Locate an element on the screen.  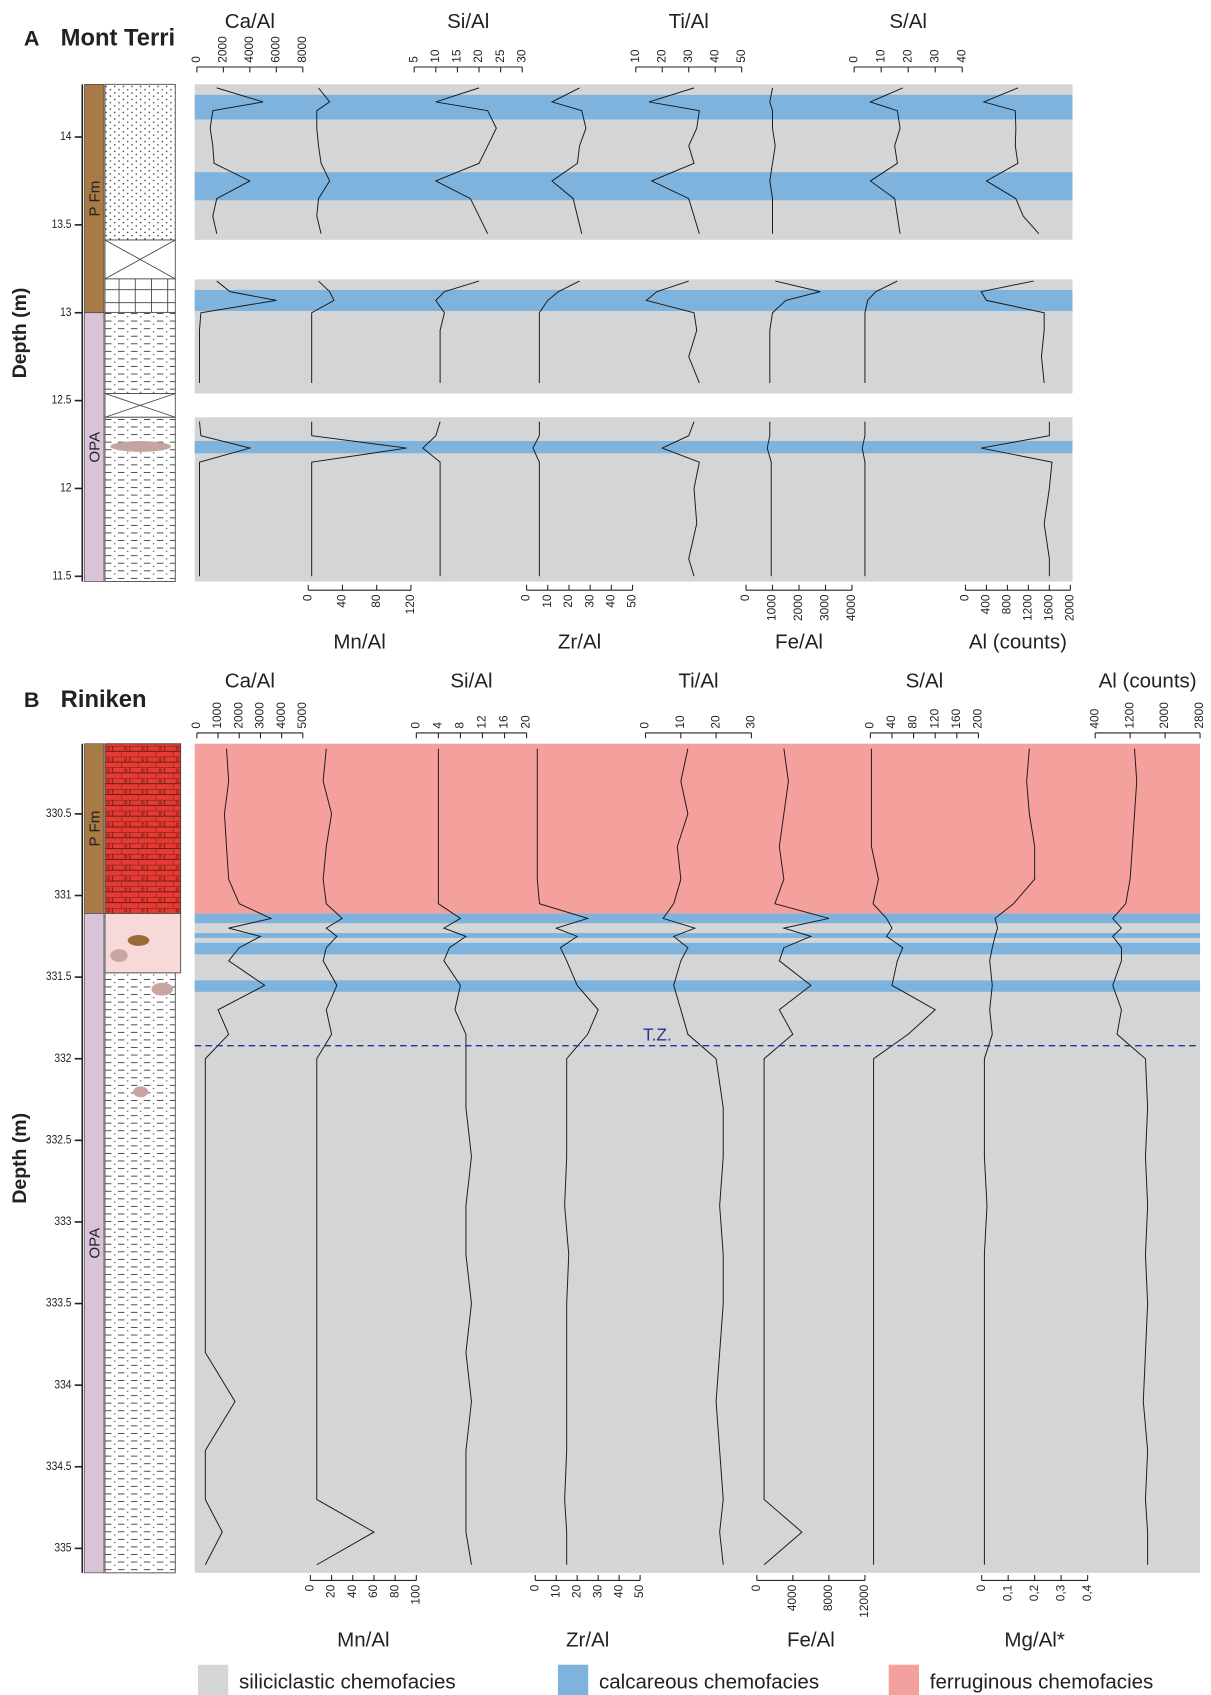
x-tick-label: 0,3 is located at coordinates (1060, 1592).